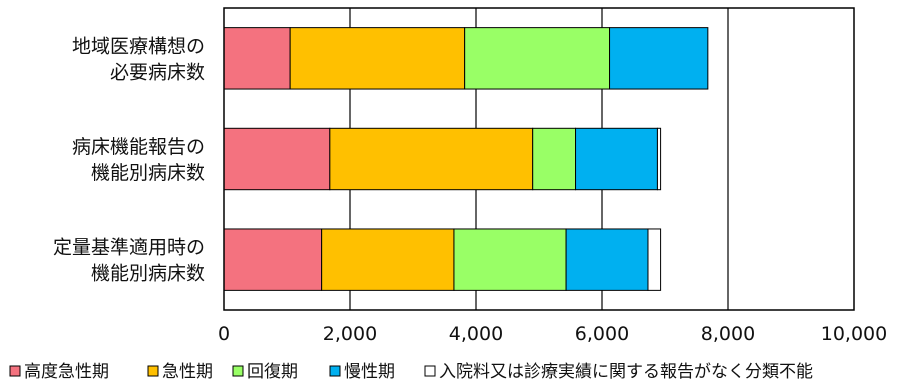 The image size is (905, 386). I want to click on category-label-2-line-1: 病床機能報告の, so click(138, 147).